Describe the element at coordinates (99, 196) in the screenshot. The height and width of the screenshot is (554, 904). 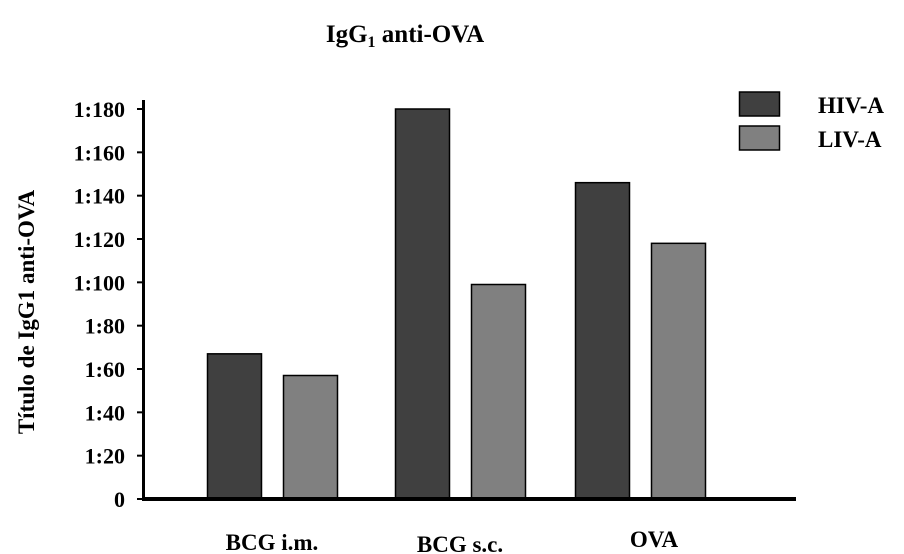
I see `y-tick-label: 1:140` at that location.